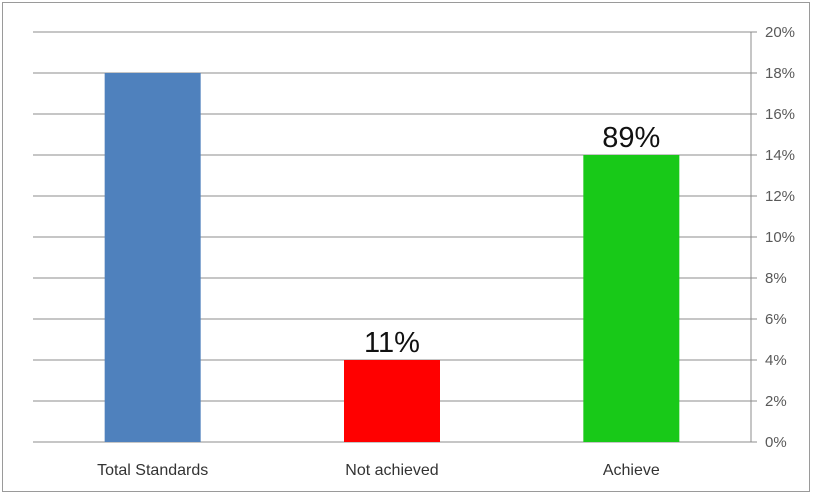 The width and height of the screenshot is (814, 496). What do you see at coordinates (392, 343) in the screenshot?
I see `data-label: 11%` at bounding box center [392, 343].